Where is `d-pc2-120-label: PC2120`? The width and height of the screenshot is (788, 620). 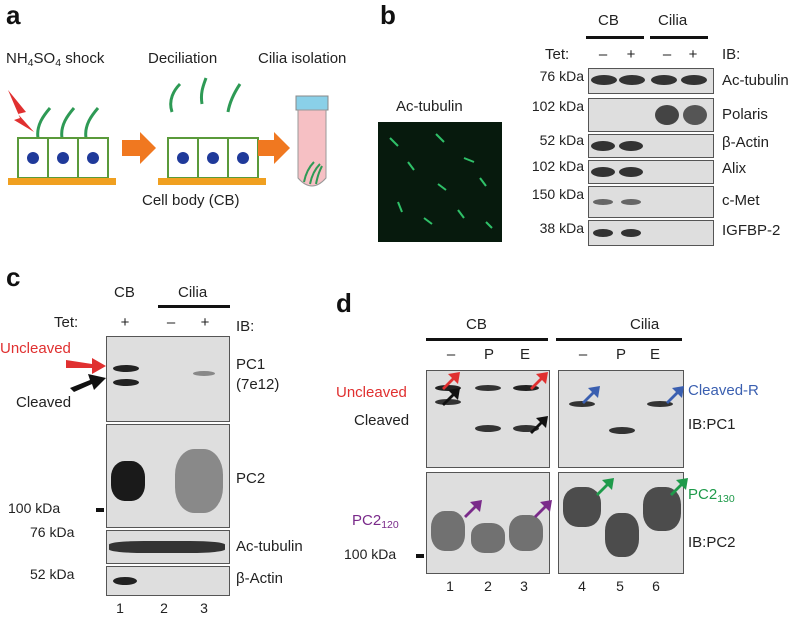
d-pc2-120-label: PC2120 is located at coordinates (375, 522).